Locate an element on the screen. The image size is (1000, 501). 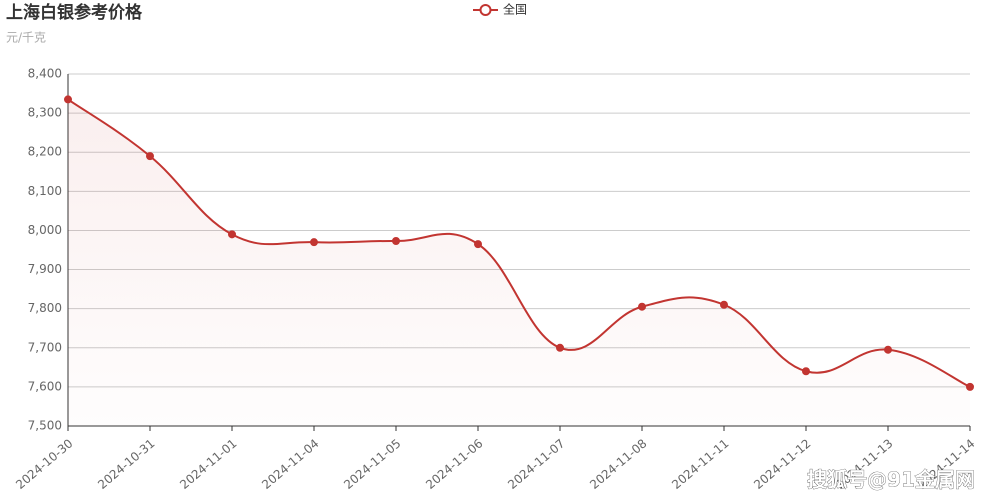
y-tick-label: 8,400 is located at coordinates (45, 74).